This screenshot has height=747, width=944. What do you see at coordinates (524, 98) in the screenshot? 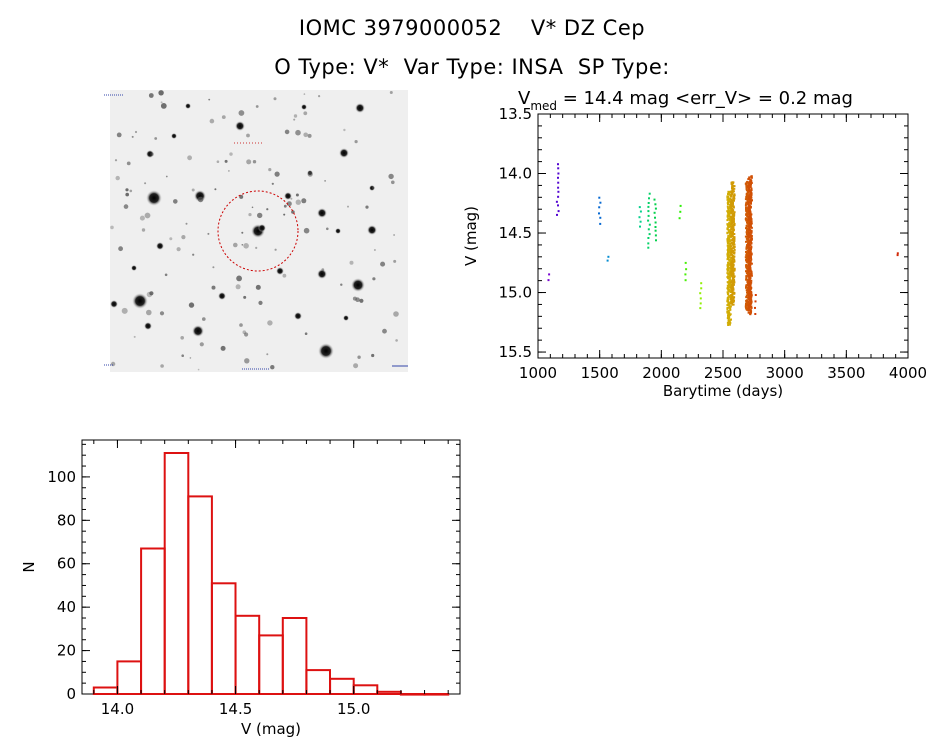
I see `light-curve-title-main: V` at bounding box center [524, 98].